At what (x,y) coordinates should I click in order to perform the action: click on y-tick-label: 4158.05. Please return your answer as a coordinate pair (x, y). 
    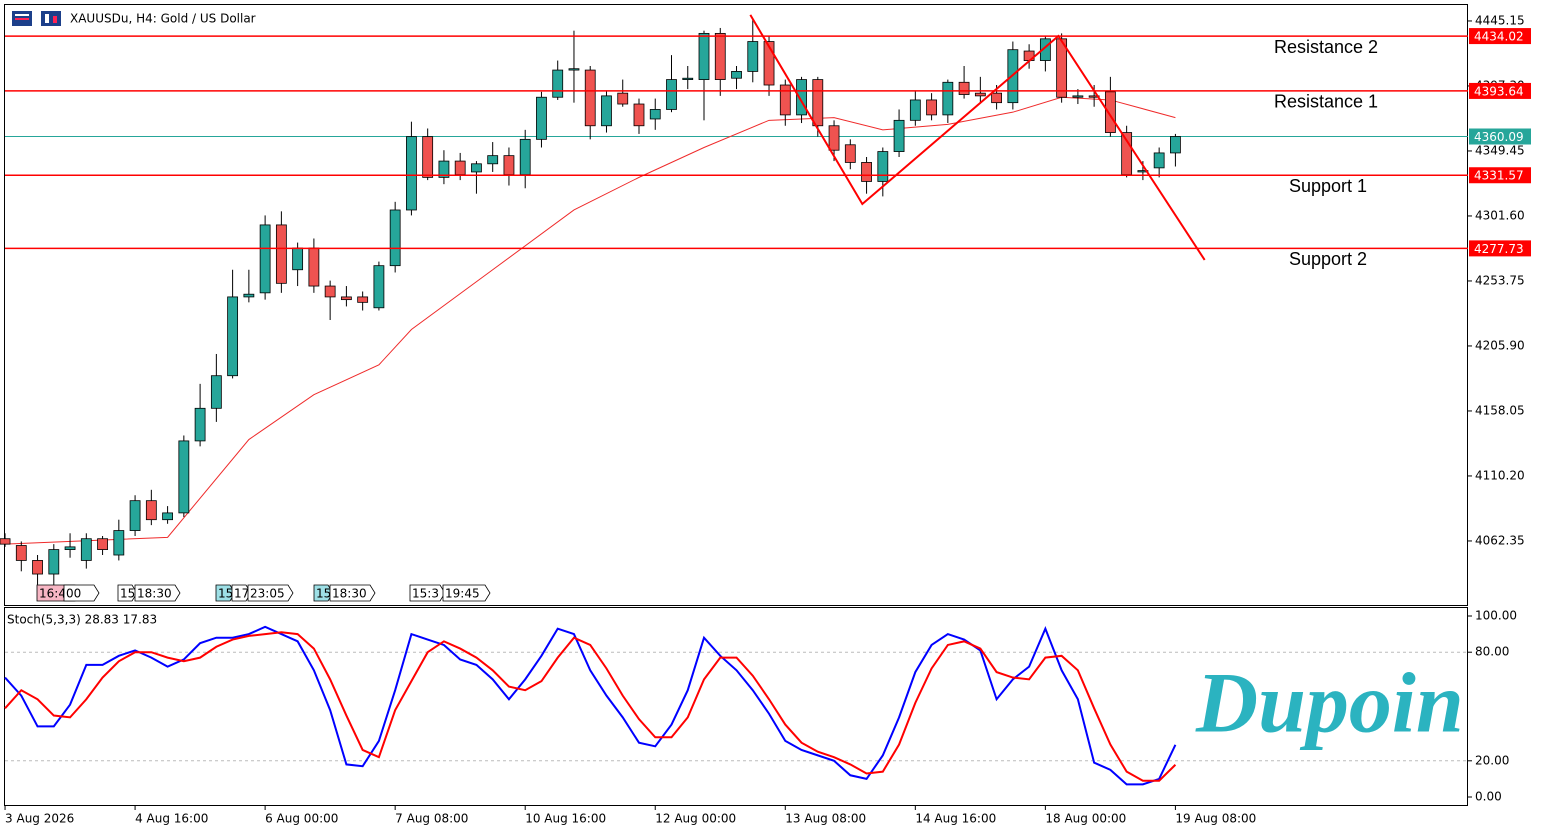
    Looking at the image, I should click on (1500, 410).